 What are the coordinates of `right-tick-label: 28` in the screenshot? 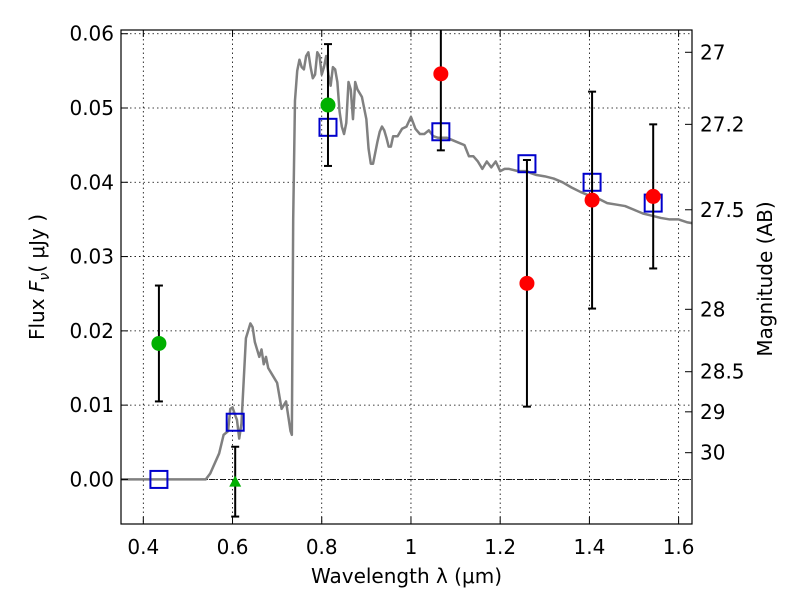 It's located at (712, 309).